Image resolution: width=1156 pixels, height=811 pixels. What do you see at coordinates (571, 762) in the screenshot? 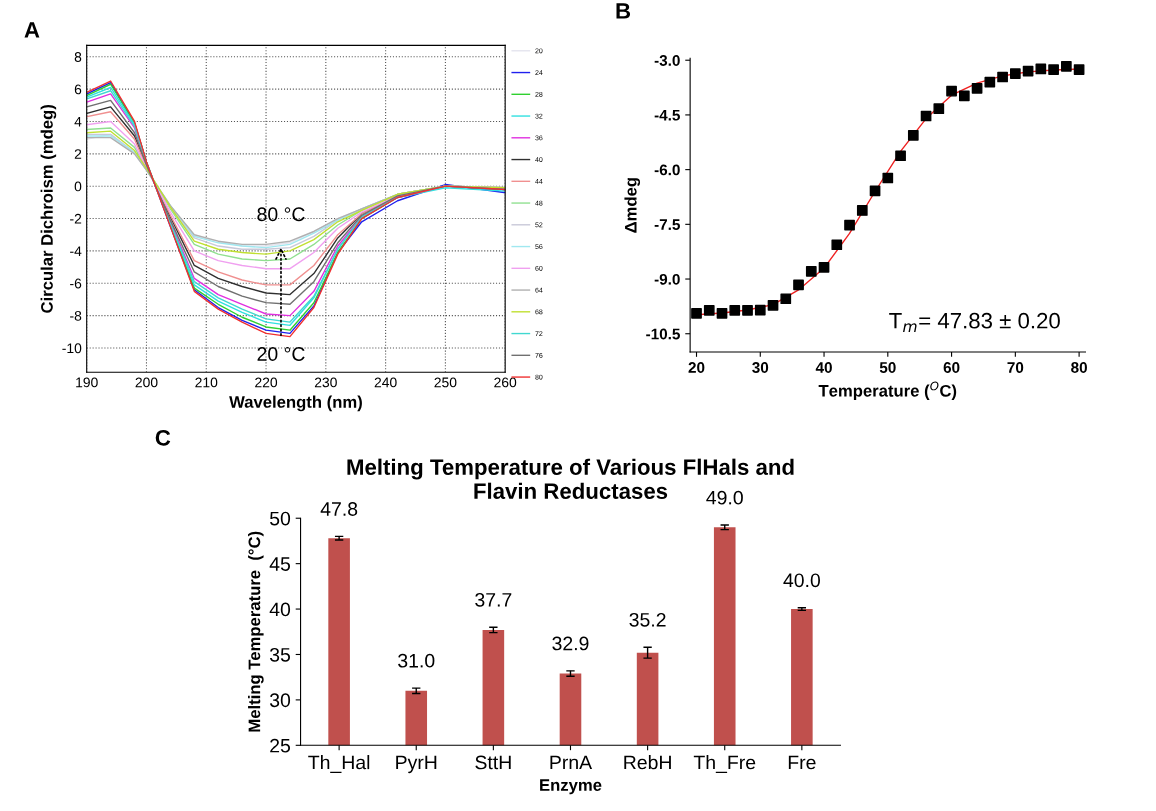
I see `x-tick-label: PrnA` at bounding box center [571, 762].